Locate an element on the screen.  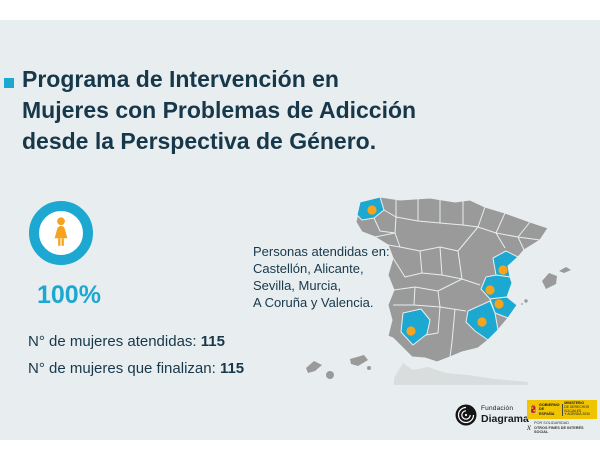
island-fuerteventura is located at coordinates (359, 360).